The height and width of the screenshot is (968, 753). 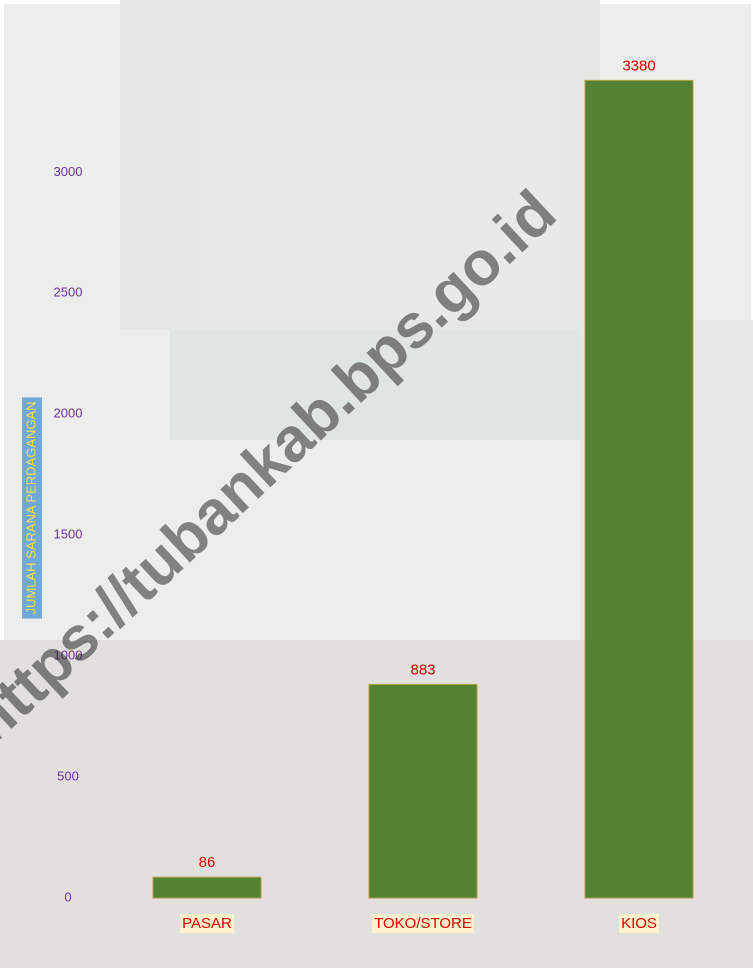 What do you see at coordinates (68, 775) in the screenshot?
I see `y-tick-label: 500` at bounding box center [68, 775].